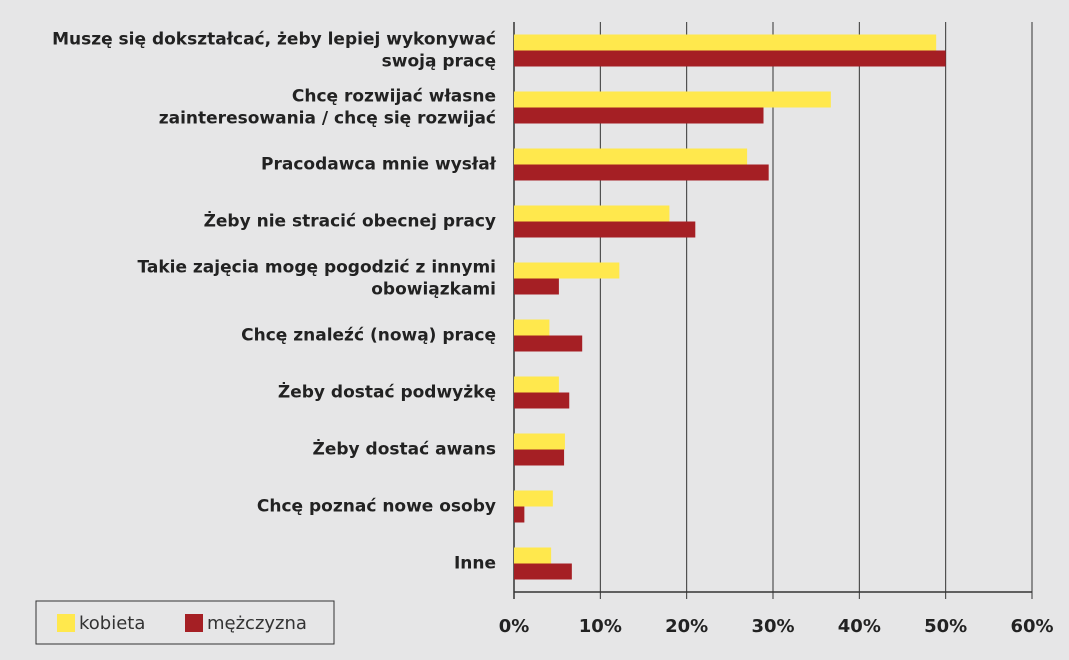  What do you see at coordinates (772, 626) in the screenshot?
I see `x-tick-label: 30%` at bounding box center [772, 626].